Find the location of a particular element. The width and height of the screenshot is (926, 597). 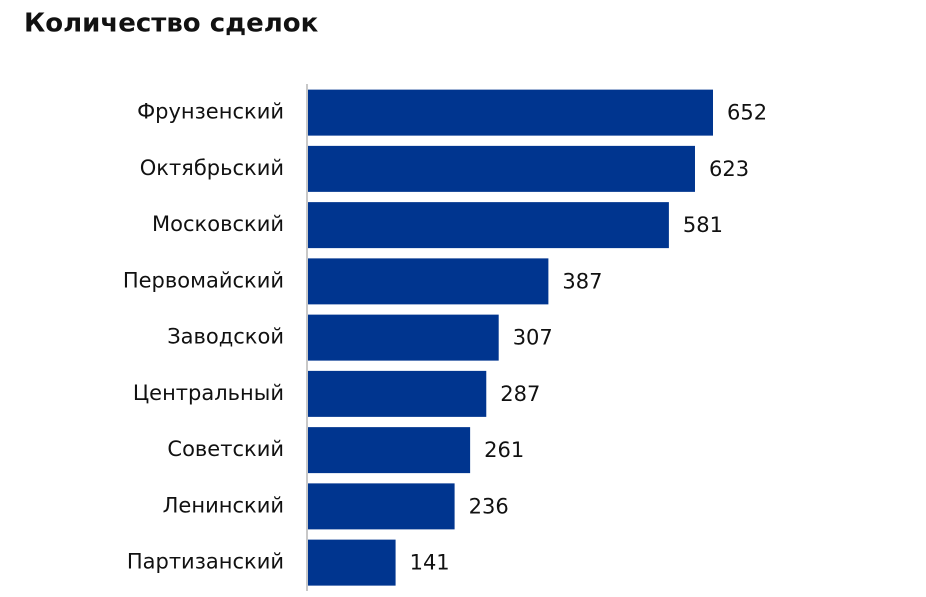

value-label: 141 is located at coordinates (430, 563).